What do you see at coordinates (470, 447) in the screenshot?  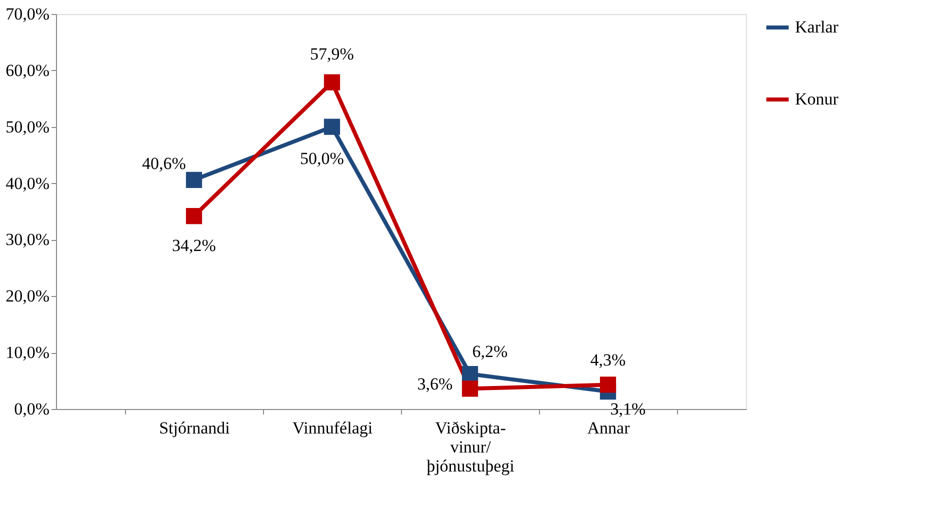 I see `x-tick-label: Viðskipta- vinur/ þjónustuþegi` at bounding box center [470, 447].